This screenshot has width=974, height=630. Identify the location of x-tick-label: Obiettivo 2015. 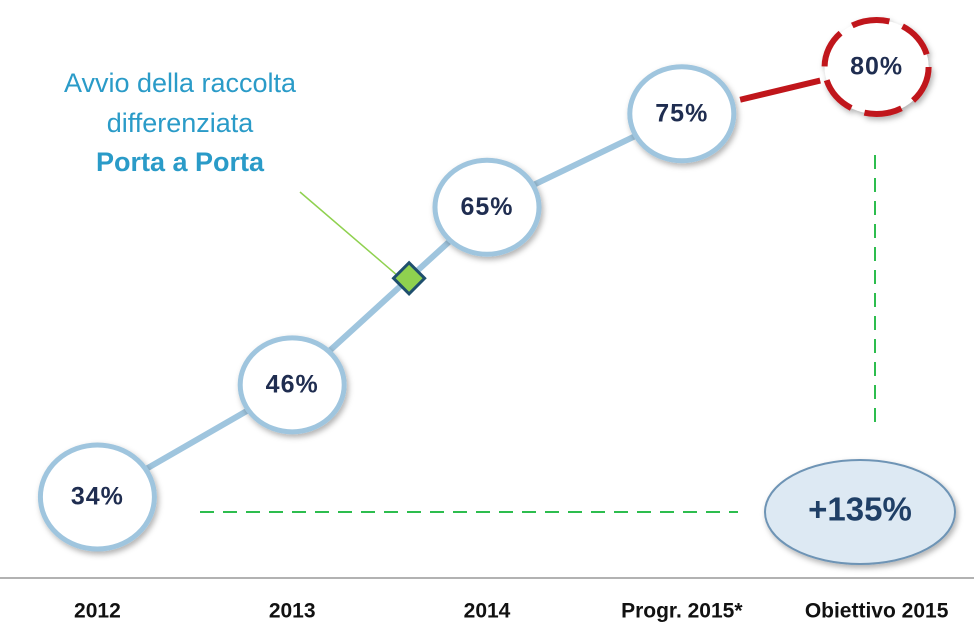
(877, 611).